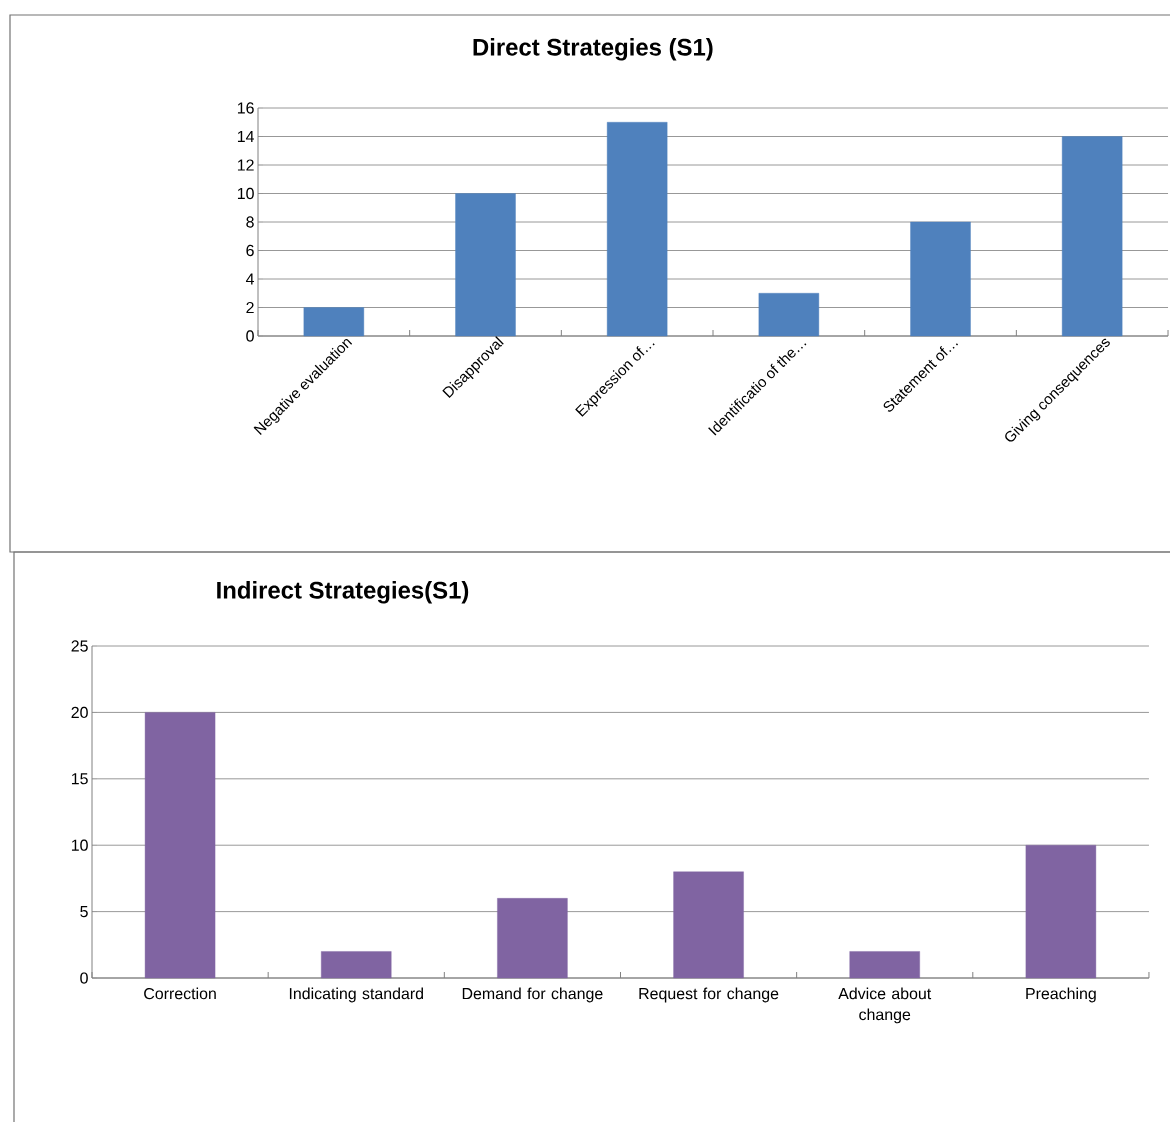  Describe the element at coordinates (79, 712) in the screenshot. I see `y-tick-label: 20` at that location.